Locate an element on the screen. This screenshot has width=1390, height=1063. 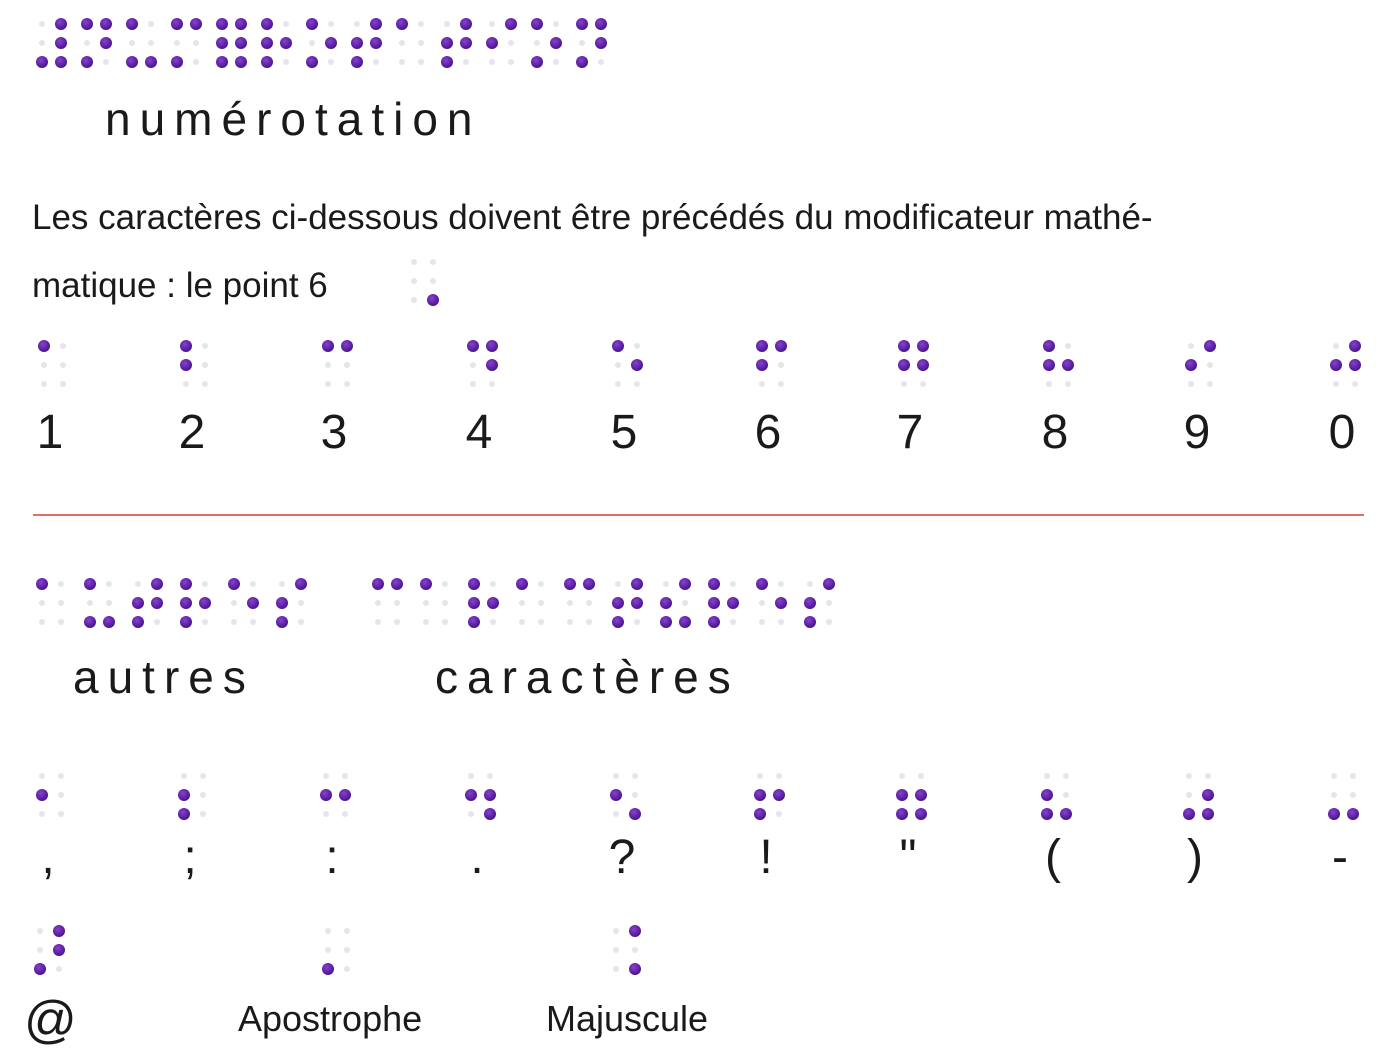
punct-label: ! is located at coordinates (766, 857).